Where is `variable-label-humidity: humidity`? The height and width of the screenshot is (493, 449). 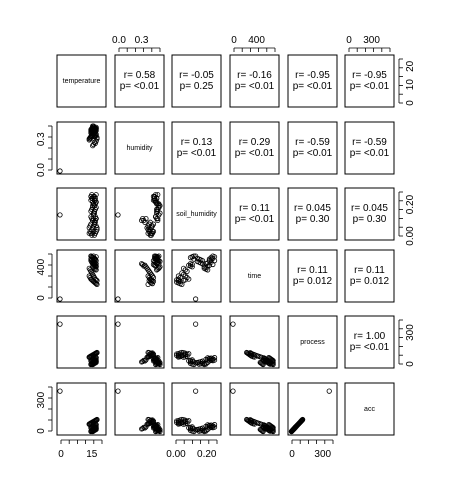
variable-label-humidity: humidity is located at coordinates (139, 148).